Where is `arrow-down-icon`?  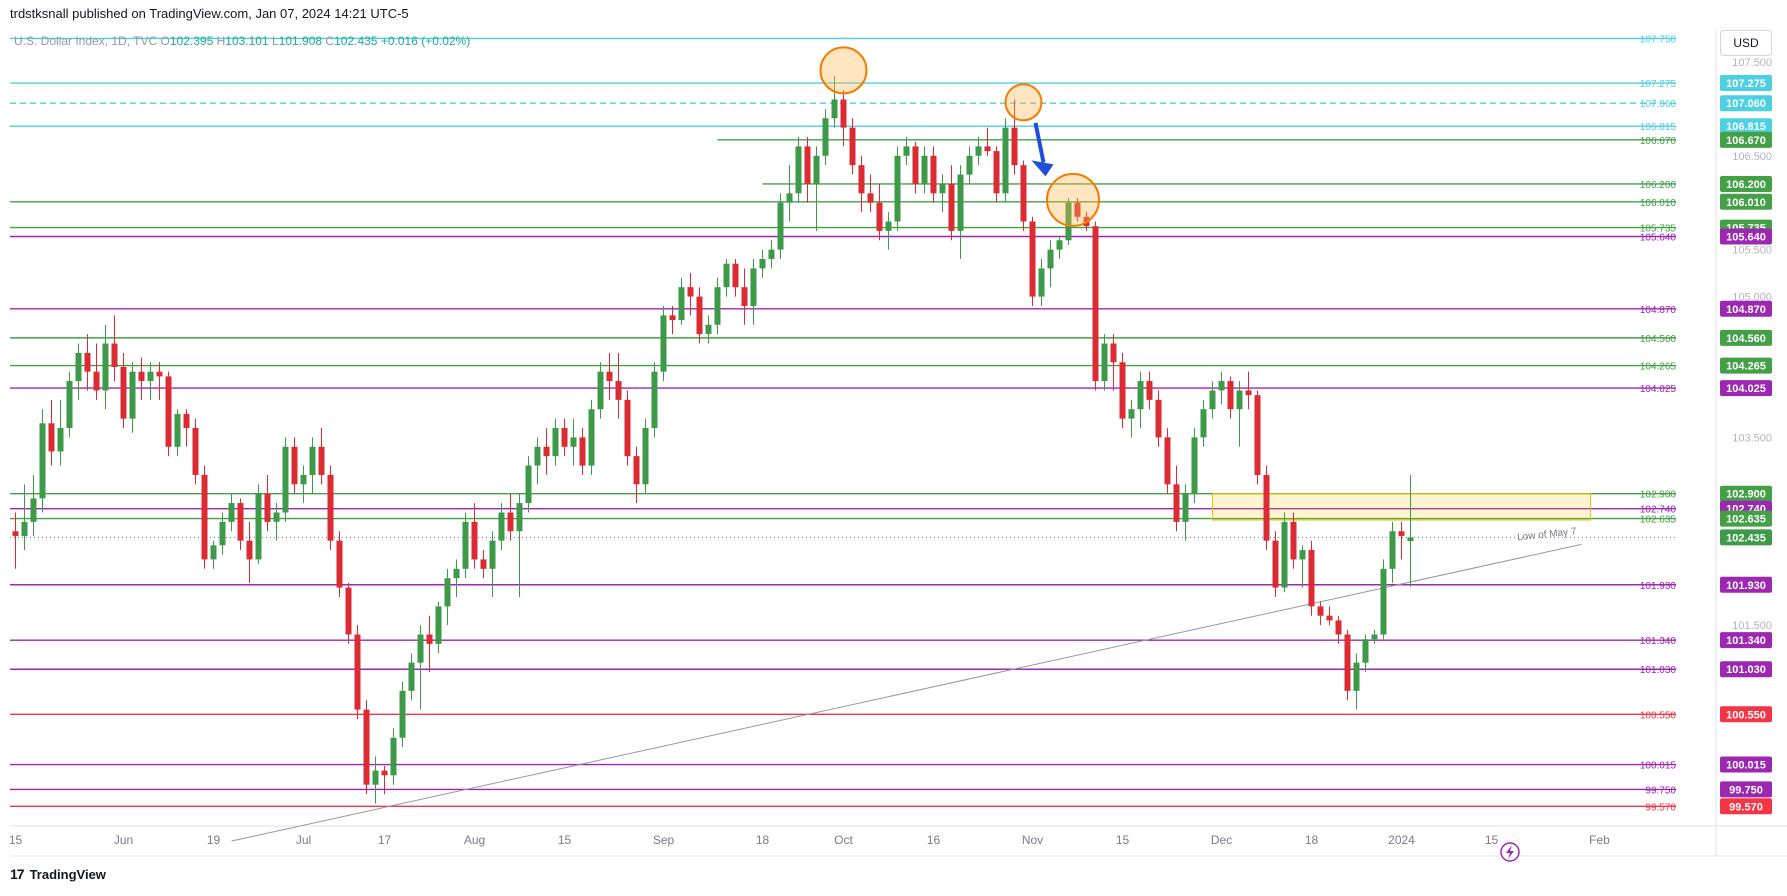 arrow-down-icon is located at coordinates (1042, 168).